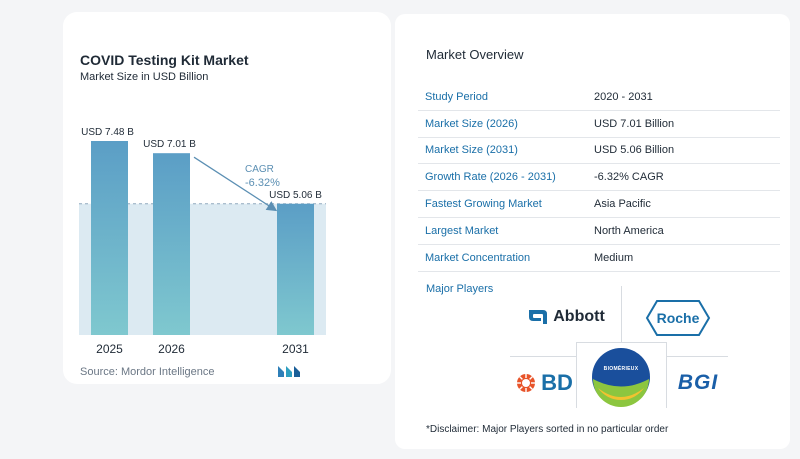  I want to click on overview-label: Largest Market, so click(462, 230).